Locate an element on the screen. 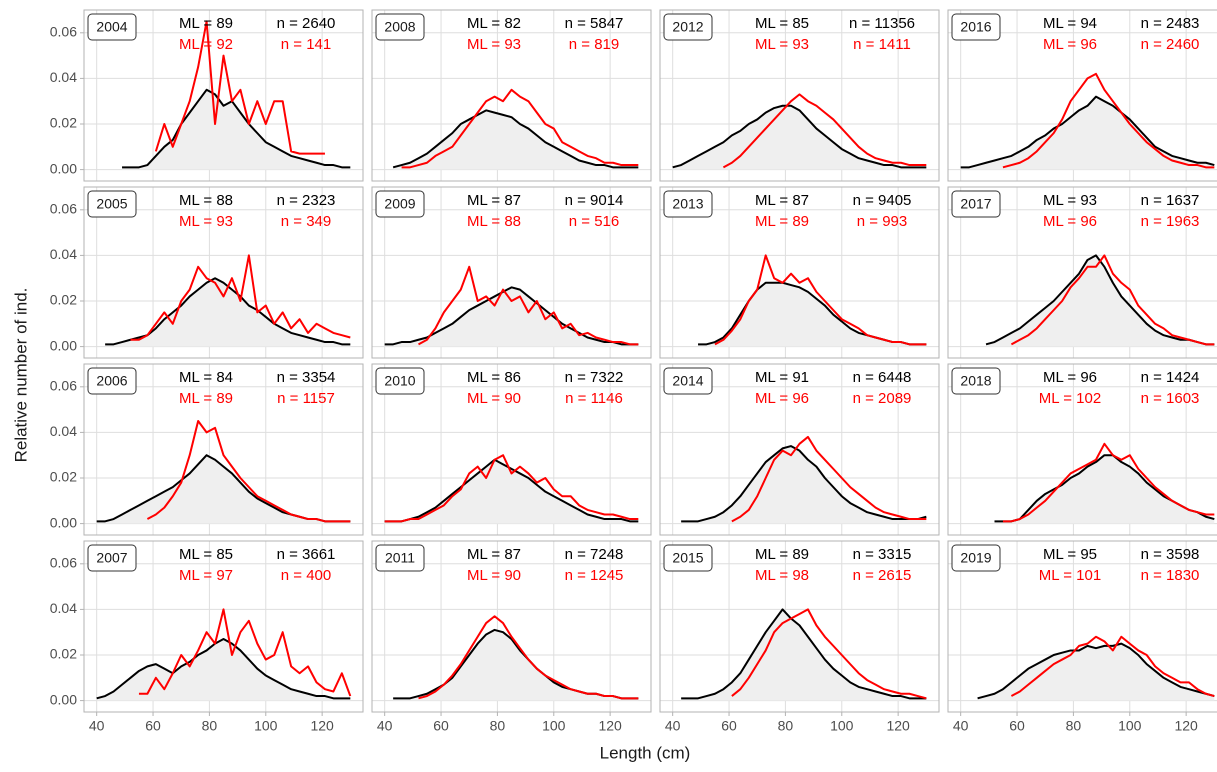 This screenshot has height=772, width=1217. n-label: n = 819 is located at coordinates (594, 44).